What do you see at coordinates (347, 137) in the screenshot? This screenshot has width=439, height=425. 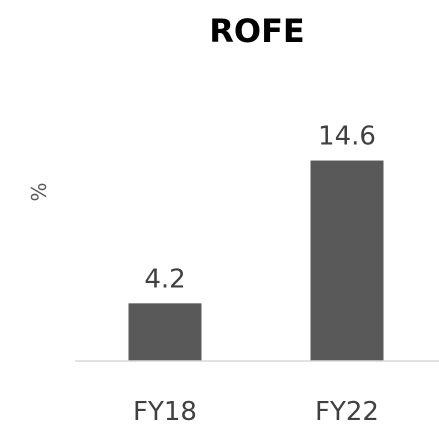 I see `data-label-fy22: 14.6` at bounding box center [347, 137].